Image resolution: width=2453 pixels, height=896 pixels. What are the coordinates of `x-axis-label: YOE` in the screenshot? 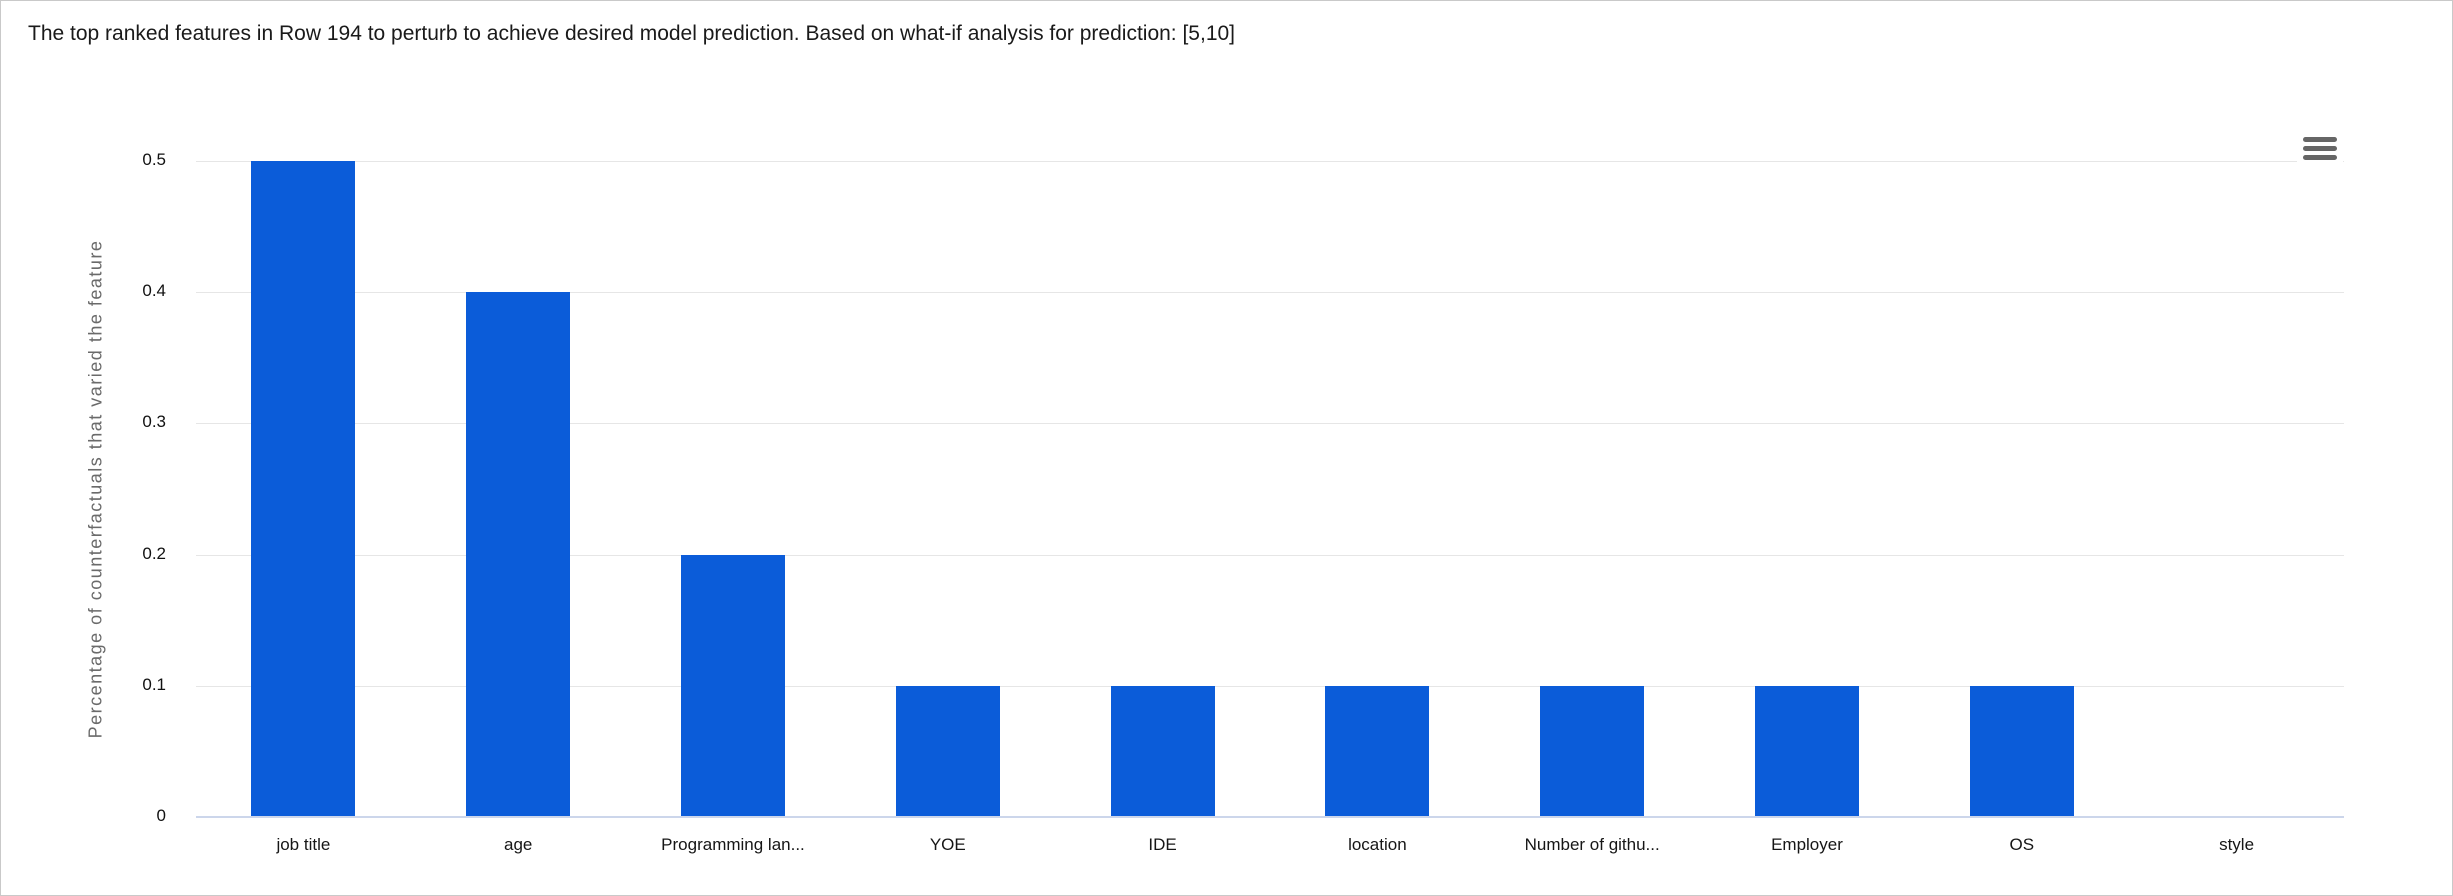 It's located at (947, 844).